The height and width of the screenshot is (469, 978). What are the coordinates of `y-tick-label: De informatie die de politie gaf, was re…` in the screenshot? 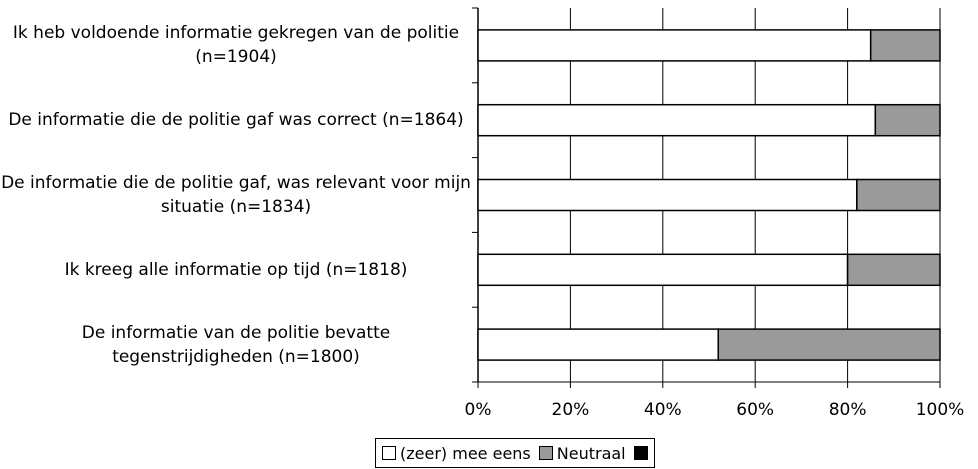 It's located at (236, 195).